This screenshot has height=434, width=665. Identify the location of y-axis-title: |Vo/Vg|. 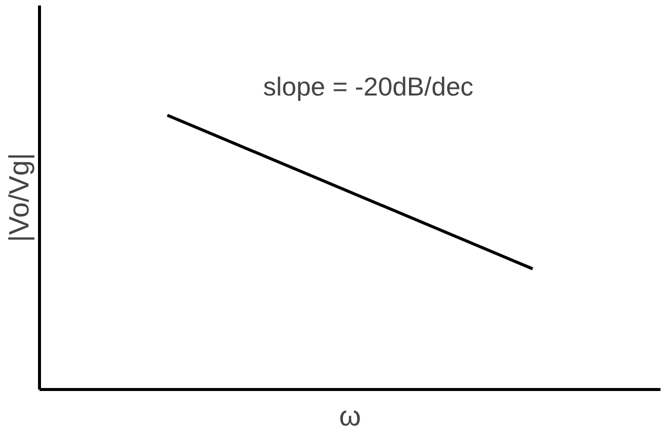
(19, 197).